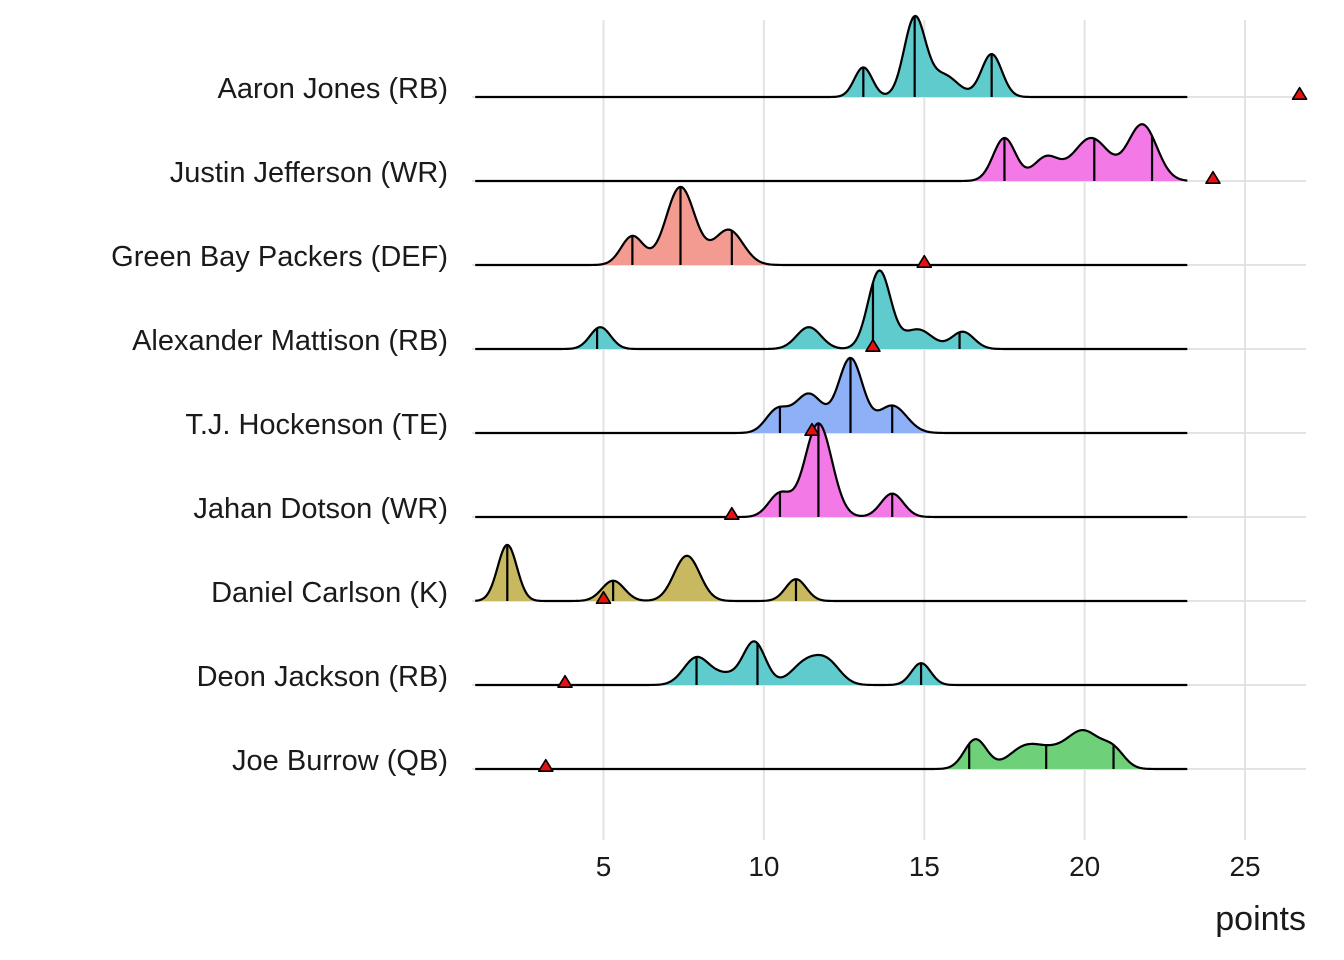  I want to click on x-tick-label: 10, so click(763, 866).